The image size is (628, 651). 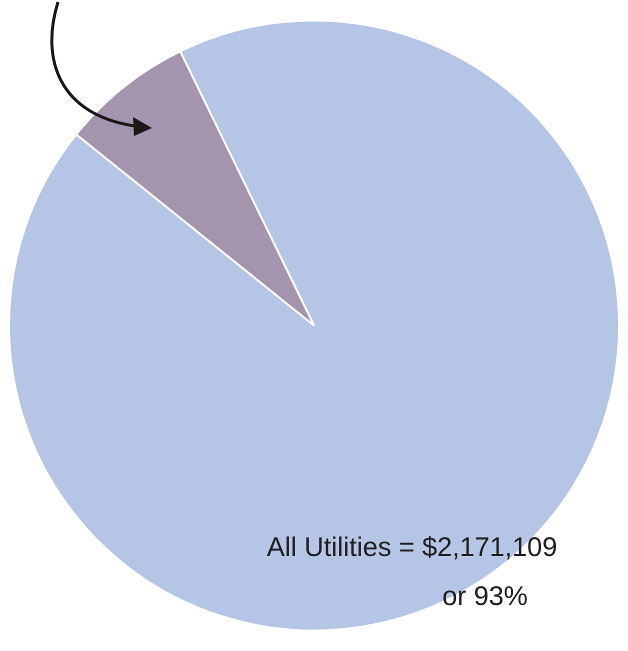 I want to click on text: All Utilities = $2,171,109, so click(x=412, y=547).